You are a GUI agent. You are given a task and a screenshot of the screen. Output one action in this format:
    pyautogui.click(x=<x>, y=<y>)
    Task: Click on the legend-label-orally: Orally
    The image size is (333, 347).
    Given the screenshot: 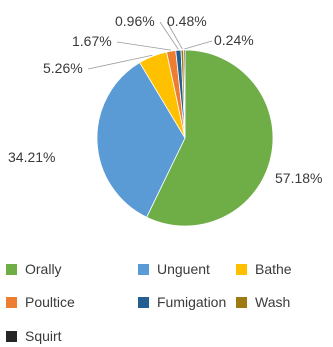 What is the action you would take?
    pyautogui.click(x=43, y=269)
    